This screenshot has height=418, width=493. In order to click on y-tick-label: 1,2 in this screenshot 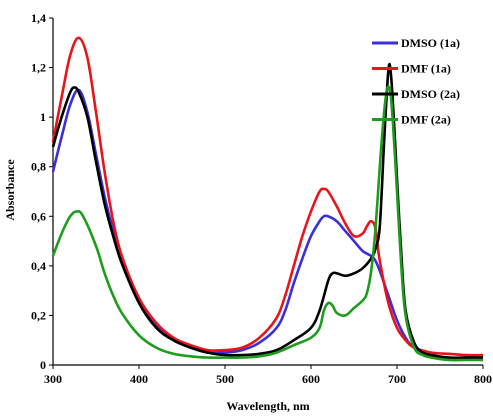, I will do `click(38, 68)`.